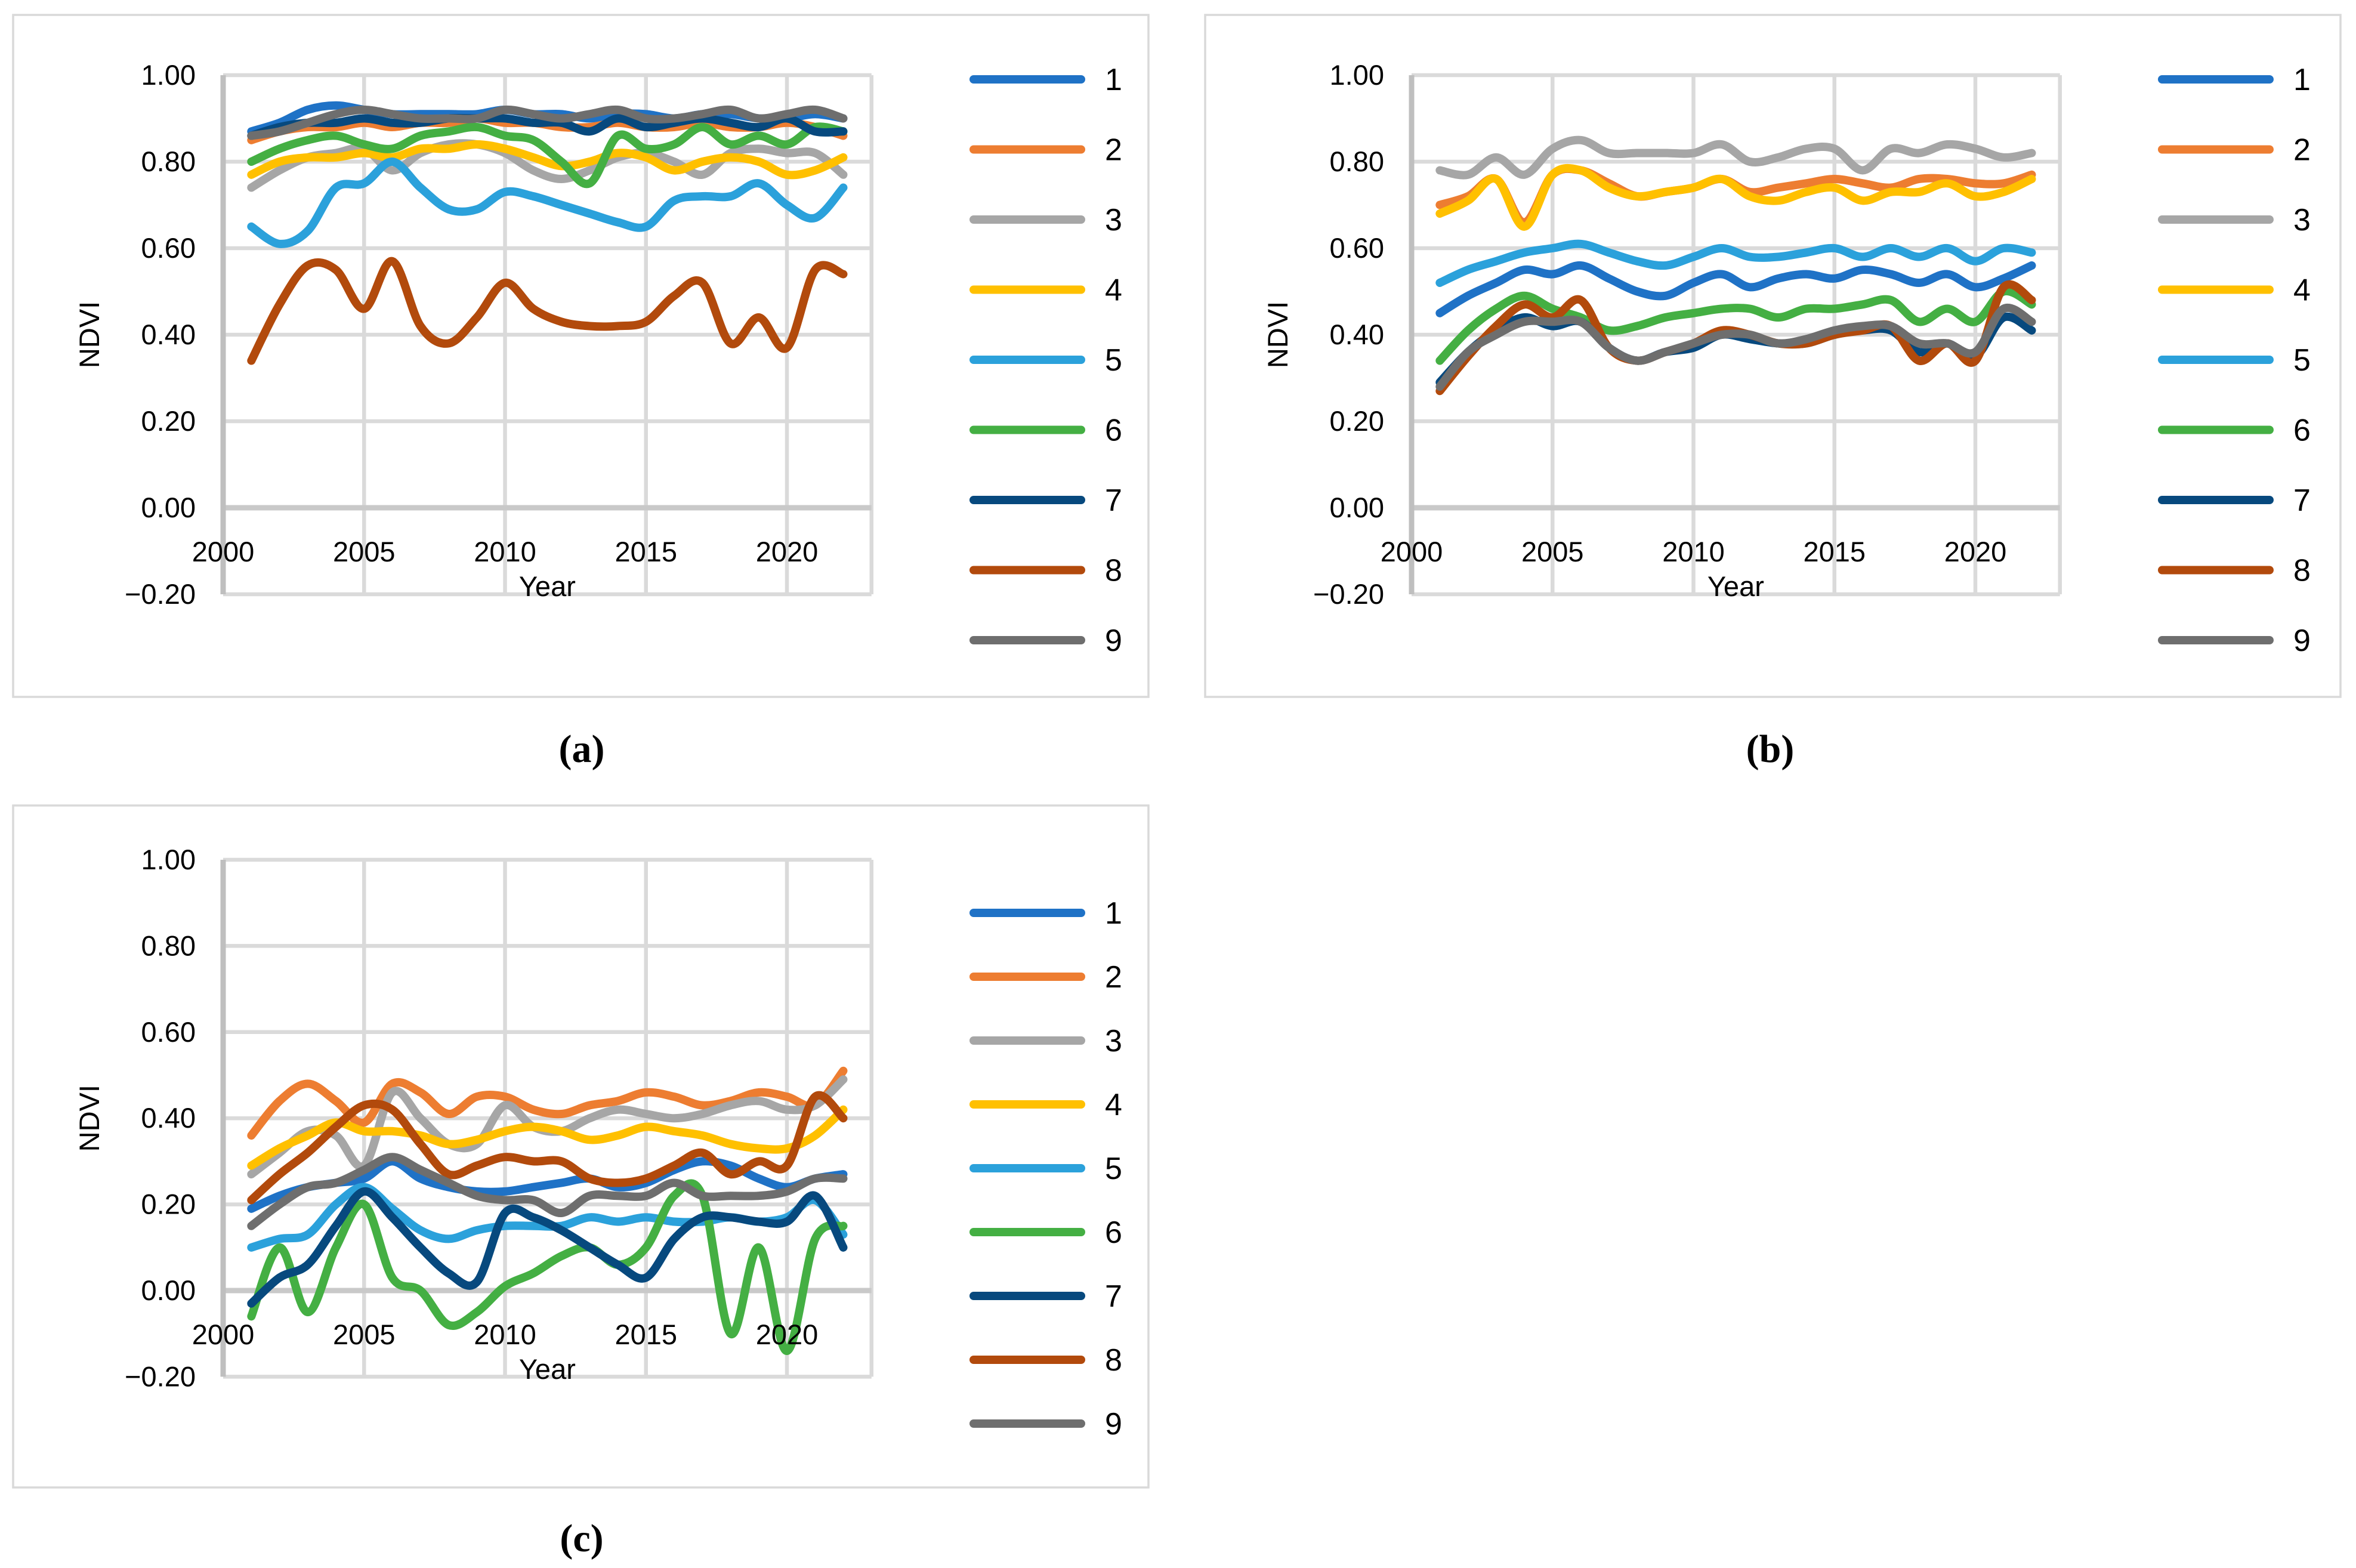 This screenshot has width=2356, height=1568. What do you see at coordinates (1045, 571) in the screenshot?
I see `legend-item-a-8: 8` at bounding box center [1045, 571].